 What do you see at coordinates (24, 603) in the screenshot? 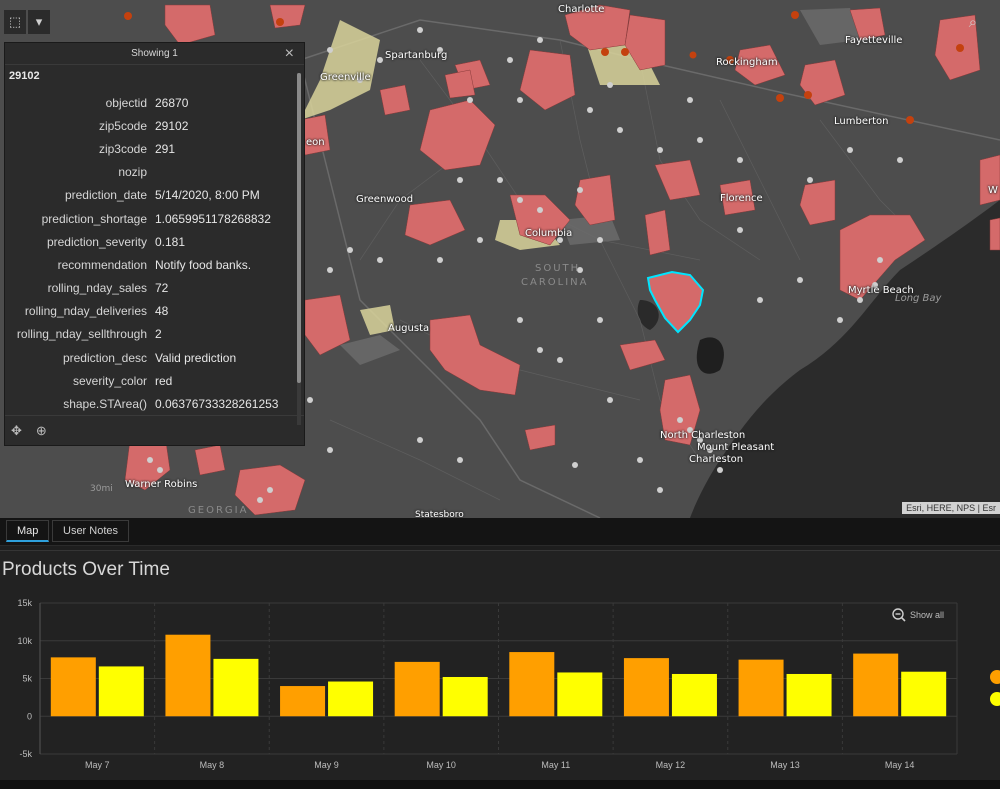
I see `y-tick-label: 15k` at bounding box center [24, 603].